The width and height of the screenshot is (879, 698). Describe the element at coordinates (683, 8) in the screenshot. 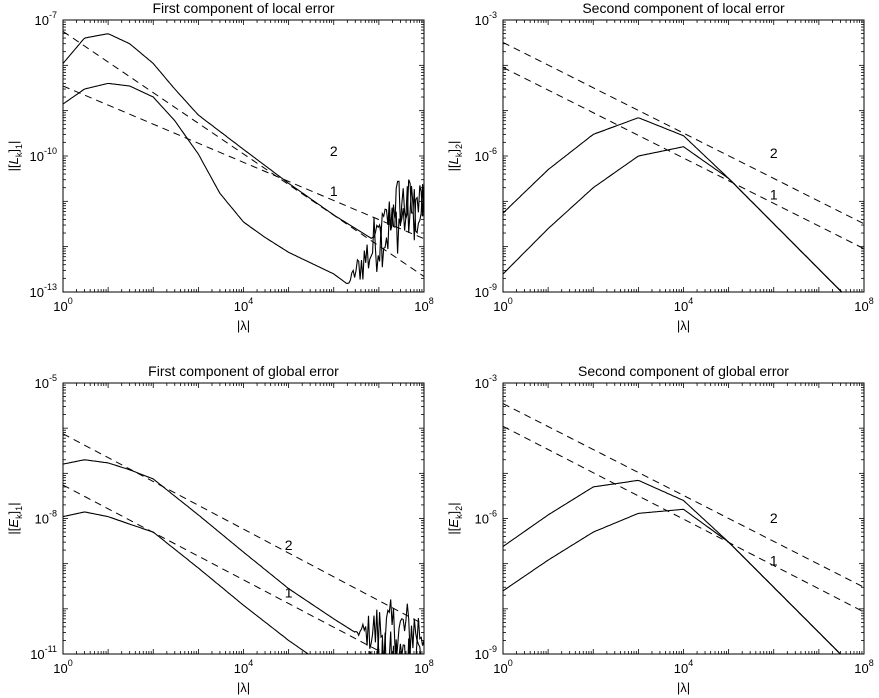

I see `chart-title: Second component of local error` at that location.